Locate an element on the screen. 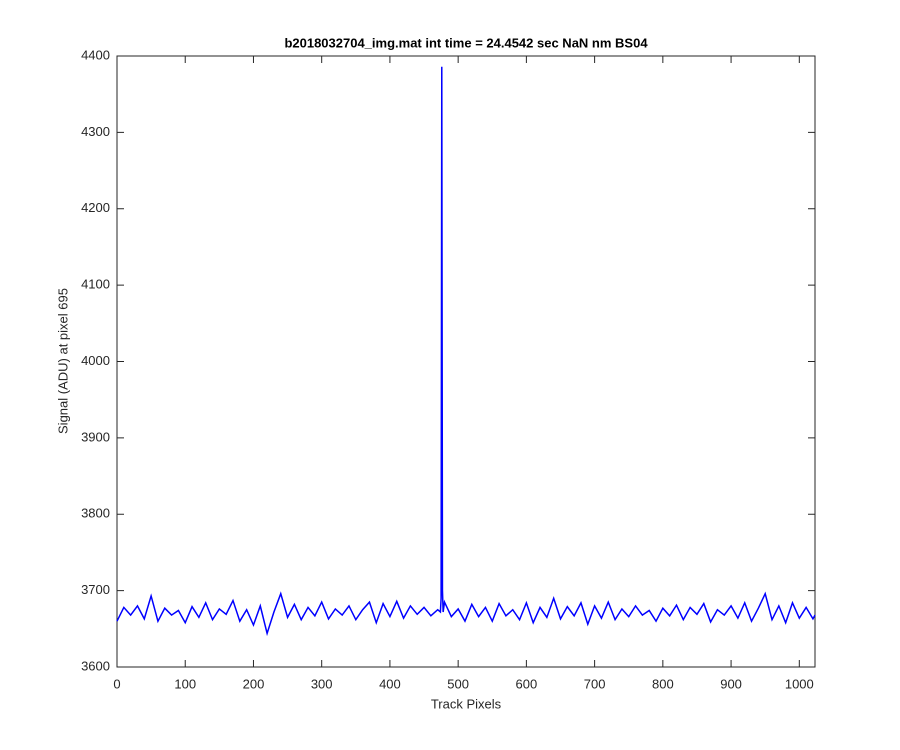 The width and height of the screenshot is (900, 750). y-tick-label: 4100 is located at coordinates (95, 284).